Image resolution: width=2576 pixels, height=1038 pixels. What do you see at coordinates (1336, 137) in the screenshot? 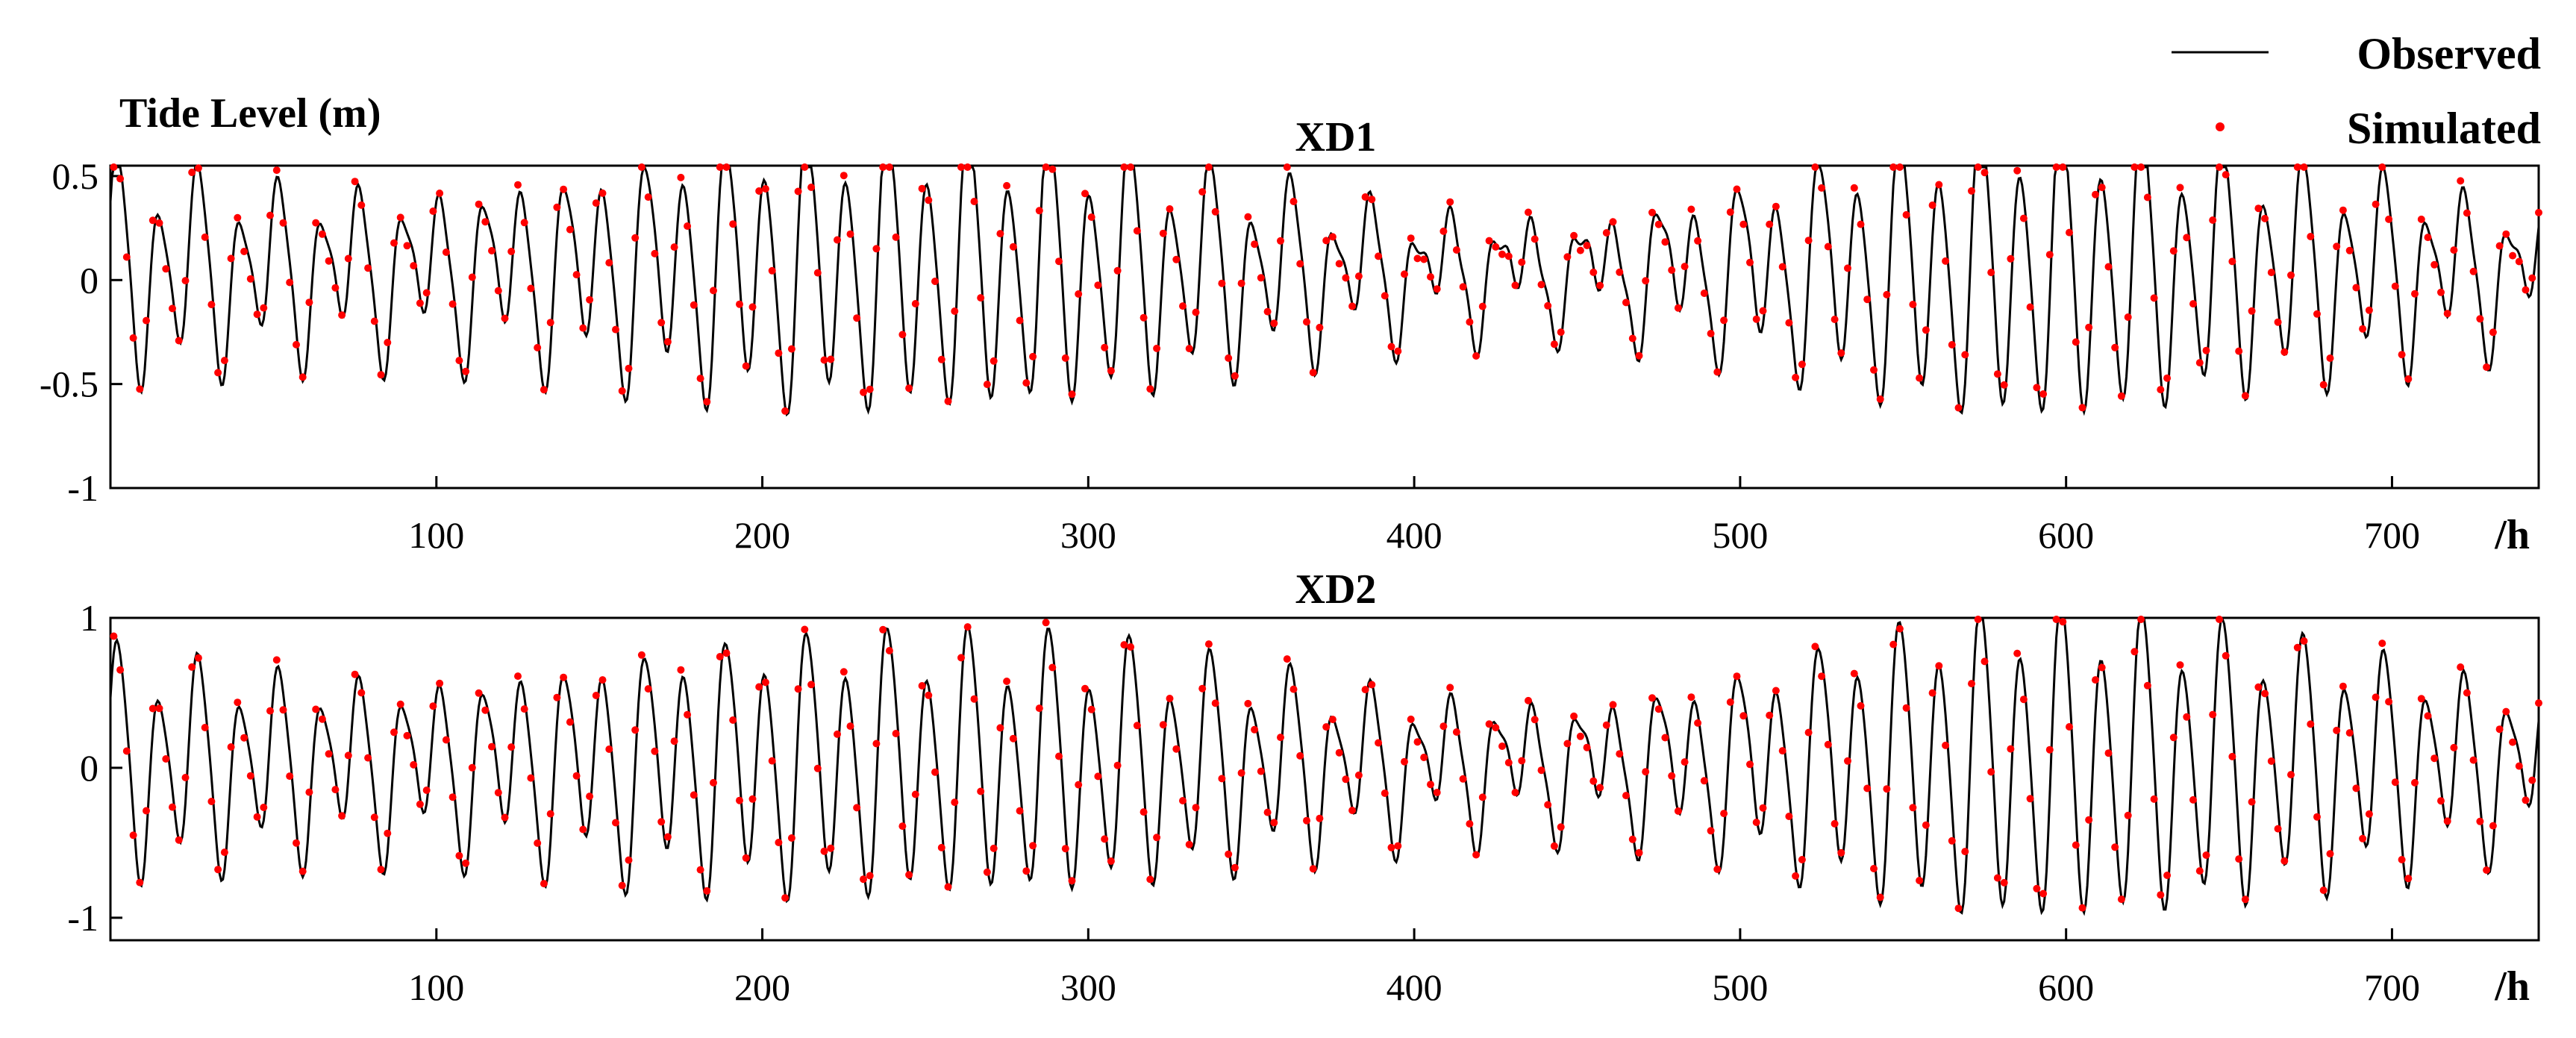
I see `panel-xd1-title: XD1` at bounding box center [1336, 137].